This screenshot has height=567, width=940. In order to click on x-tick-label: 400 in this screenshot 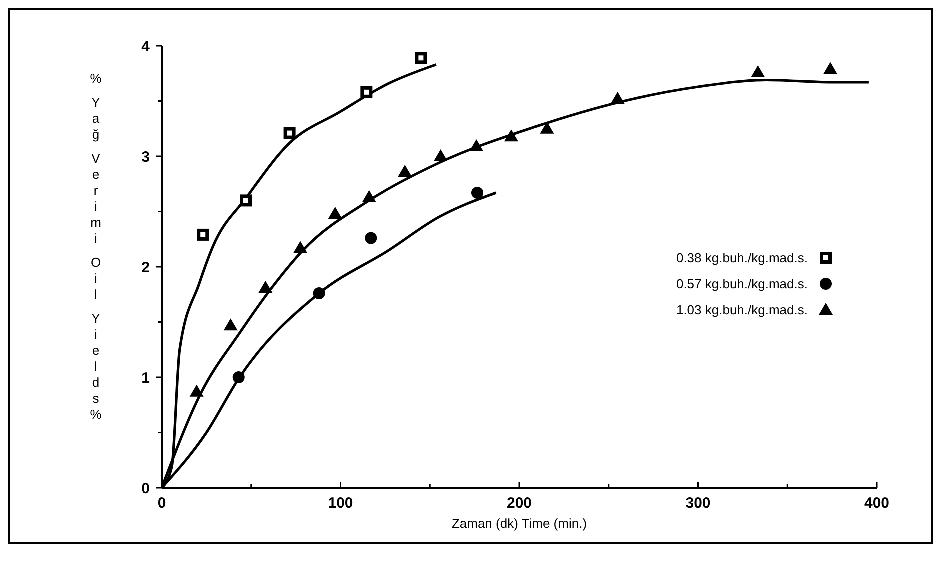, I will do `click(877, 503)`.